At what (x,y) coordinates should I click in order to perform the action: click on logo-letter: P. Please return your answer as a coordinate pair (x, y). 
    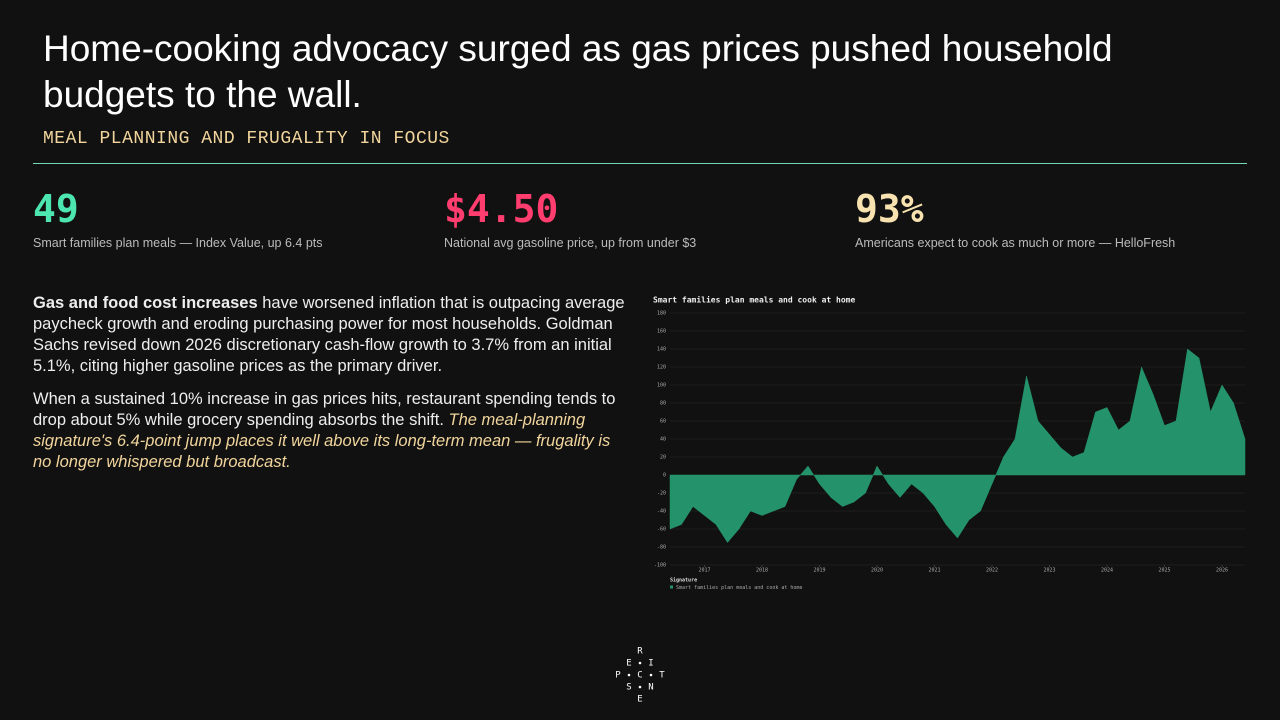
    Looking at the image, I should click on (618, 676).